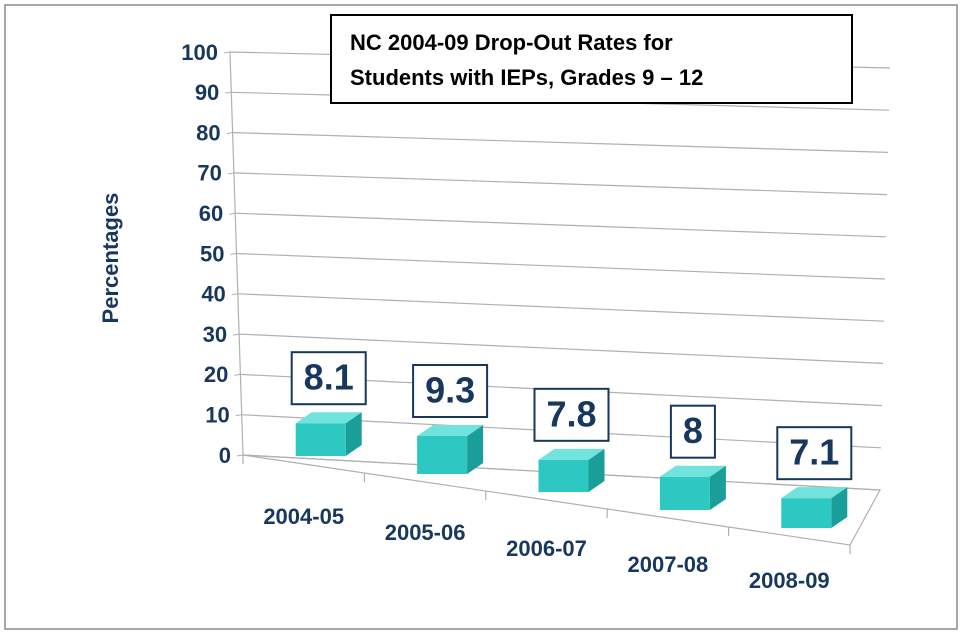 Image resolution: width=963 pixels, height=639 pixels. Describe the element at coordinates (225, 455) in the screenshot. I see `y-tick-label: 0` at that location.